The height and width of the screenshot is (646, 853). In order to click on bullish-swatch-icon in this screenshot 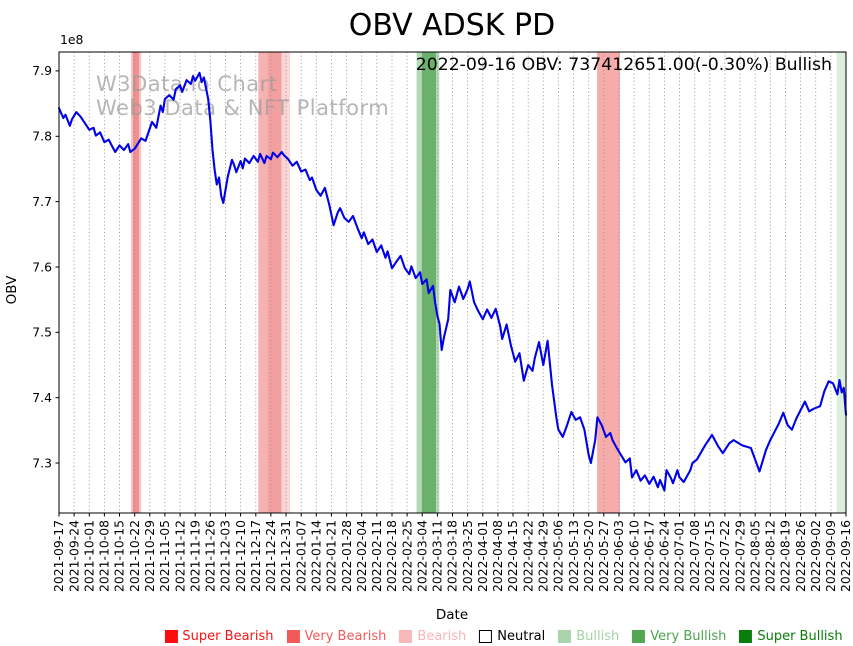, I will do `click(565, 636)`.